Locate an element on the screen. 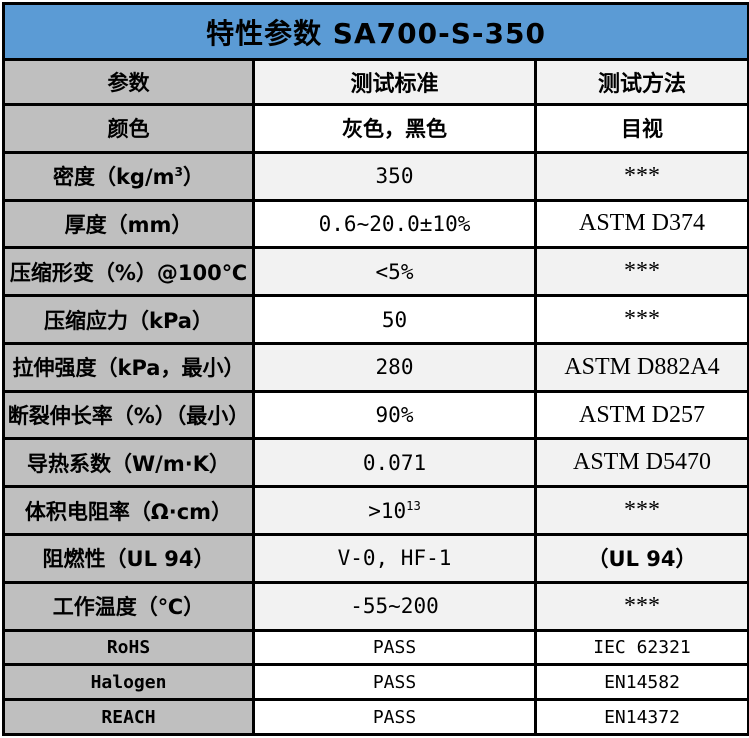  parameter-label-cell: 拉伸强度（kPa，最小） is located at coordinates (128, 367).